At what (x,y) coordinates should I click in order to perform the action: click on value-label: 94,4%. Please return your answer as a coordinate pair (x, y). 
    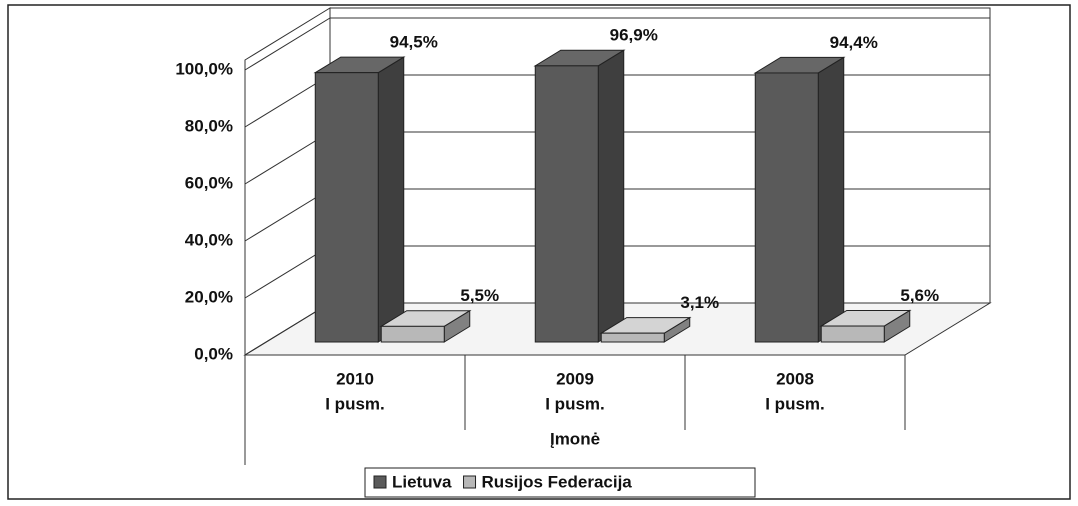
    Looking at the image, I should click on (854, 42).